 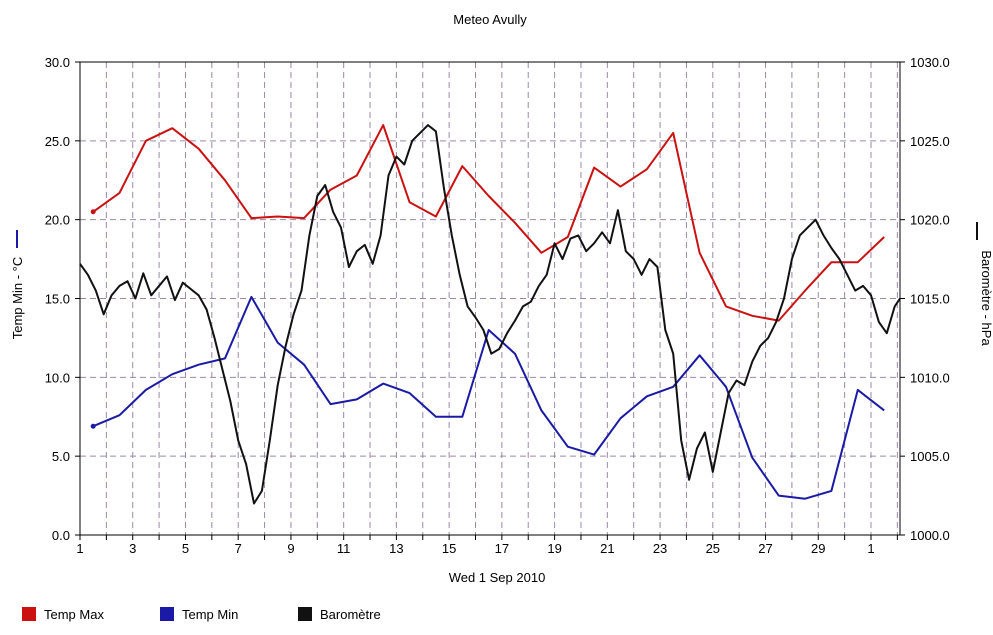 I want to click on x-axis-title: Wed 1 Sep 2010, so click(x=497, y=577).